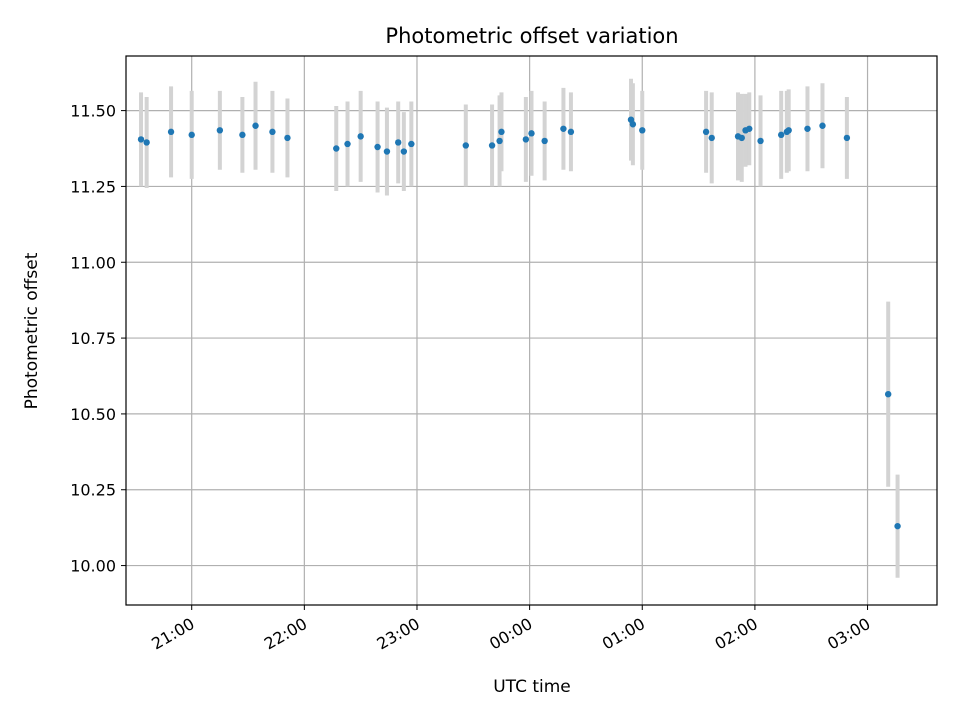 This screenshot has width=960, height=720. What do you see at coordinates (735, 634) in the screenshot?
I see `x-tick-label: 02:00` at bounding box center [735, 634].